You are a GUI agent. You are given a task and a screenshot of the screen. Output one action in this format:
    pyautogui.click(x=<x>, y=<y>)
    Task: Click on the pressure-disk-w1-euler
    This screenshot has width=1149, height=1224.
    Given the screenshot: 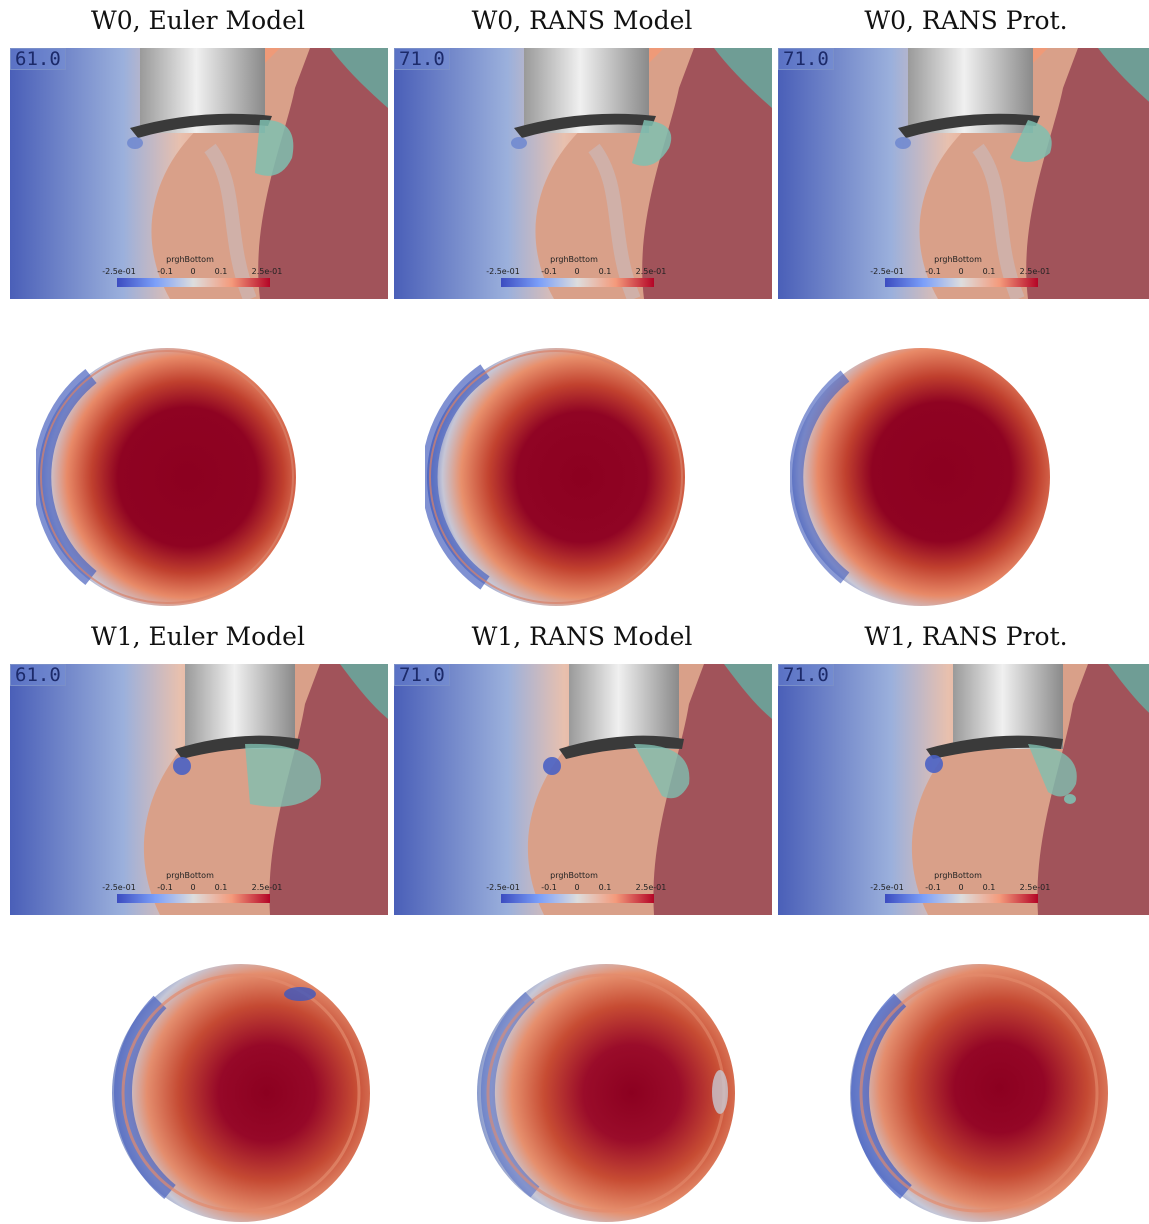 What is the action you would take?
    pyautogui.click(x=241, y=1093)
    